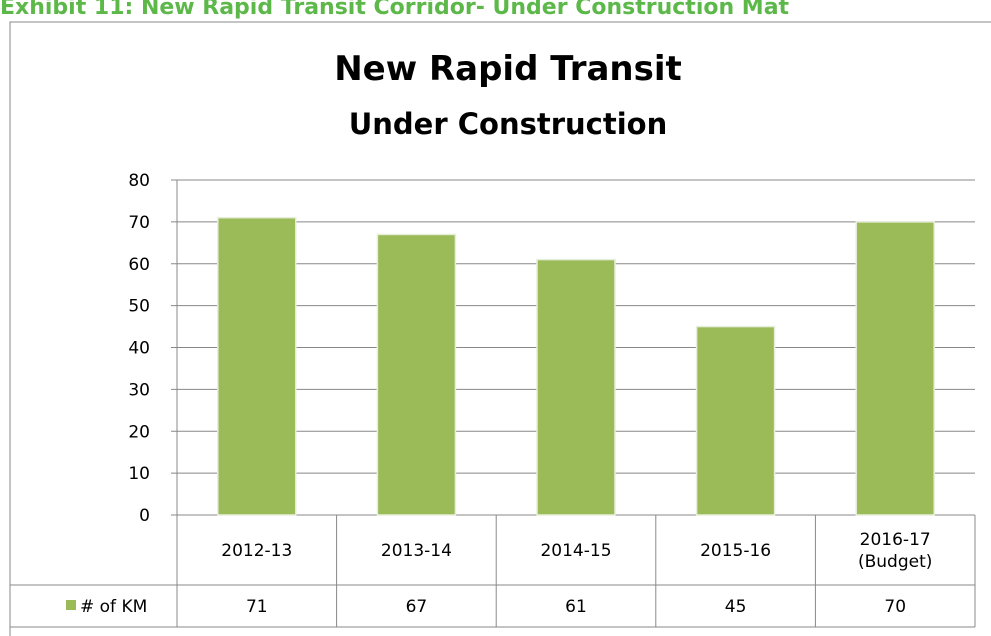 The height and width of the screenshot is (636, 991). Describe the element at coordinates (139, 432) in the screenshot. I see `y-tick-label: 20` at that location.